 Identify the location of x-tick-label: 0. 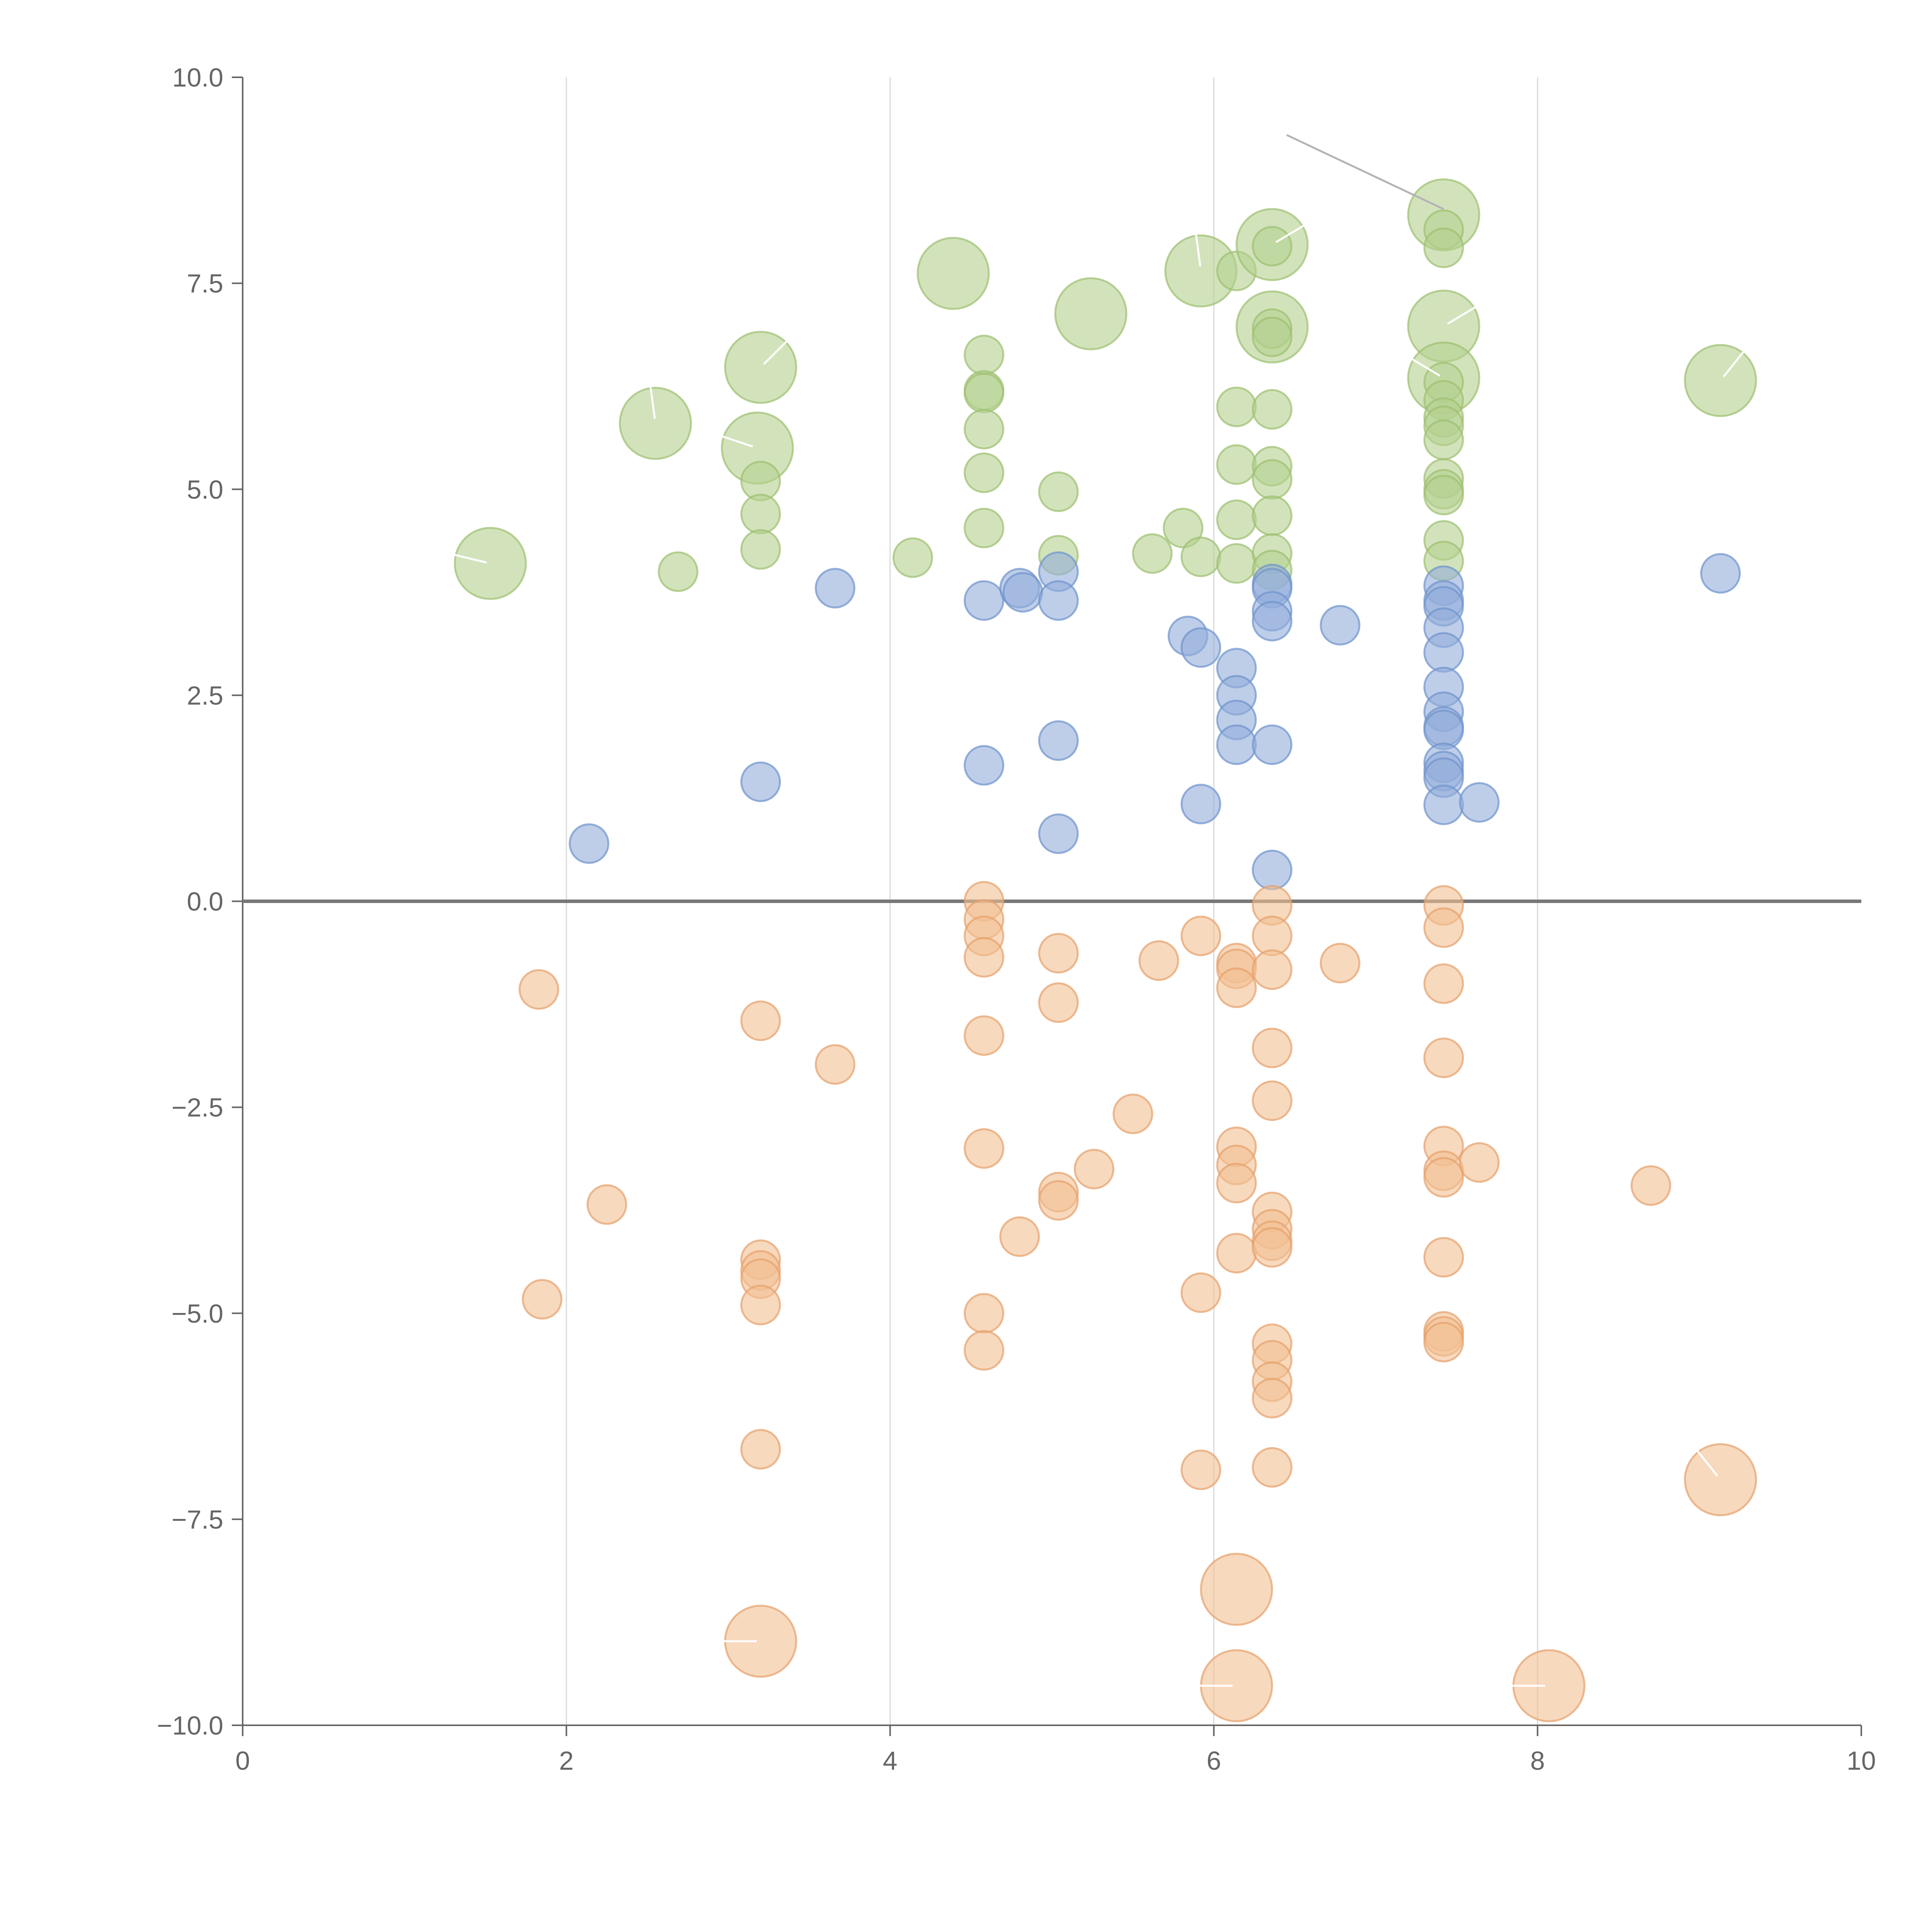
(243, 1761).